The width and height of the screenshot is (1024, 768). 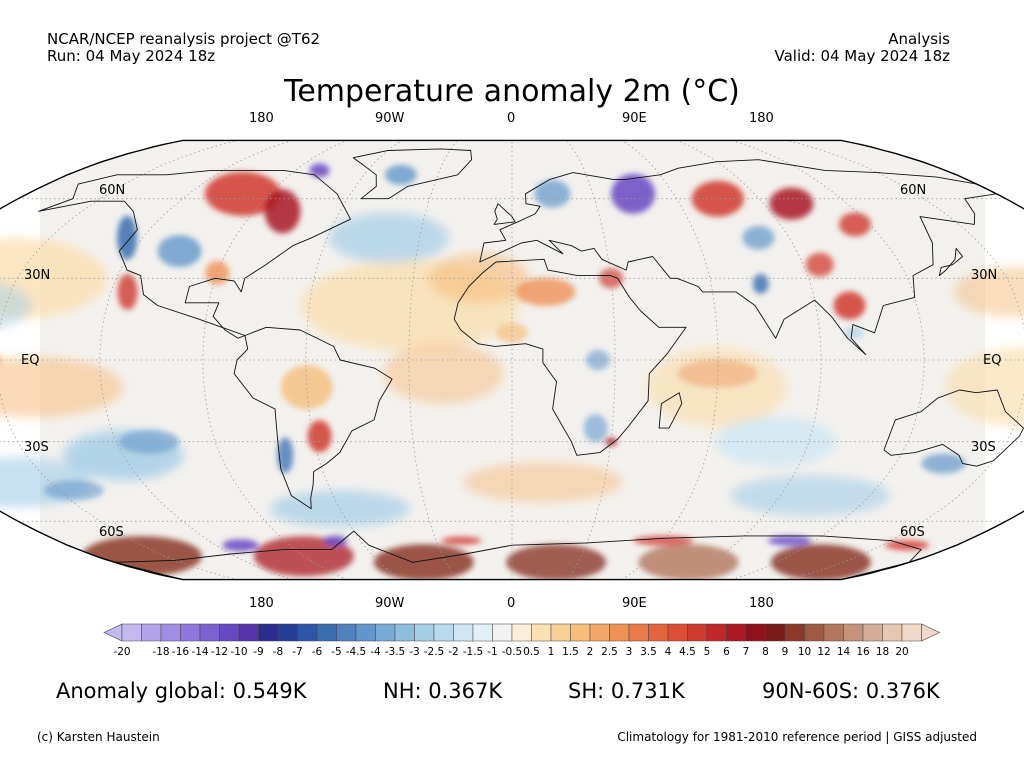 What do you see at coordinates (670, 410) in the screenshot?
I see `coastline-madagascar` at bounding box center [670, 410].